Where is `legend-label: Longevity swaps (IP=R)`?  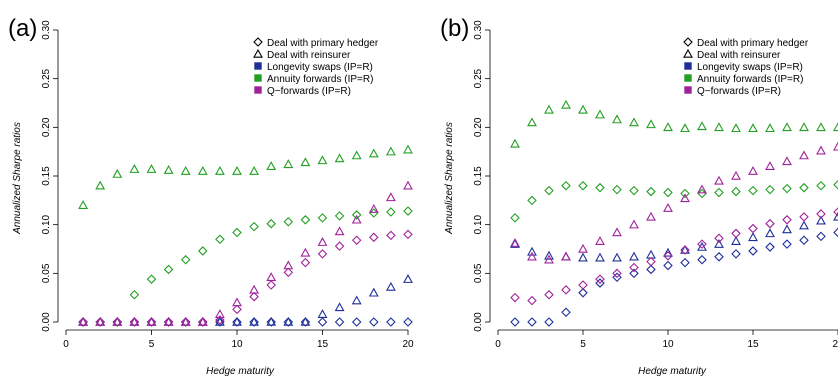 legend-label: Longevity swaps (IP=R) is located at coordinates (750, 67).